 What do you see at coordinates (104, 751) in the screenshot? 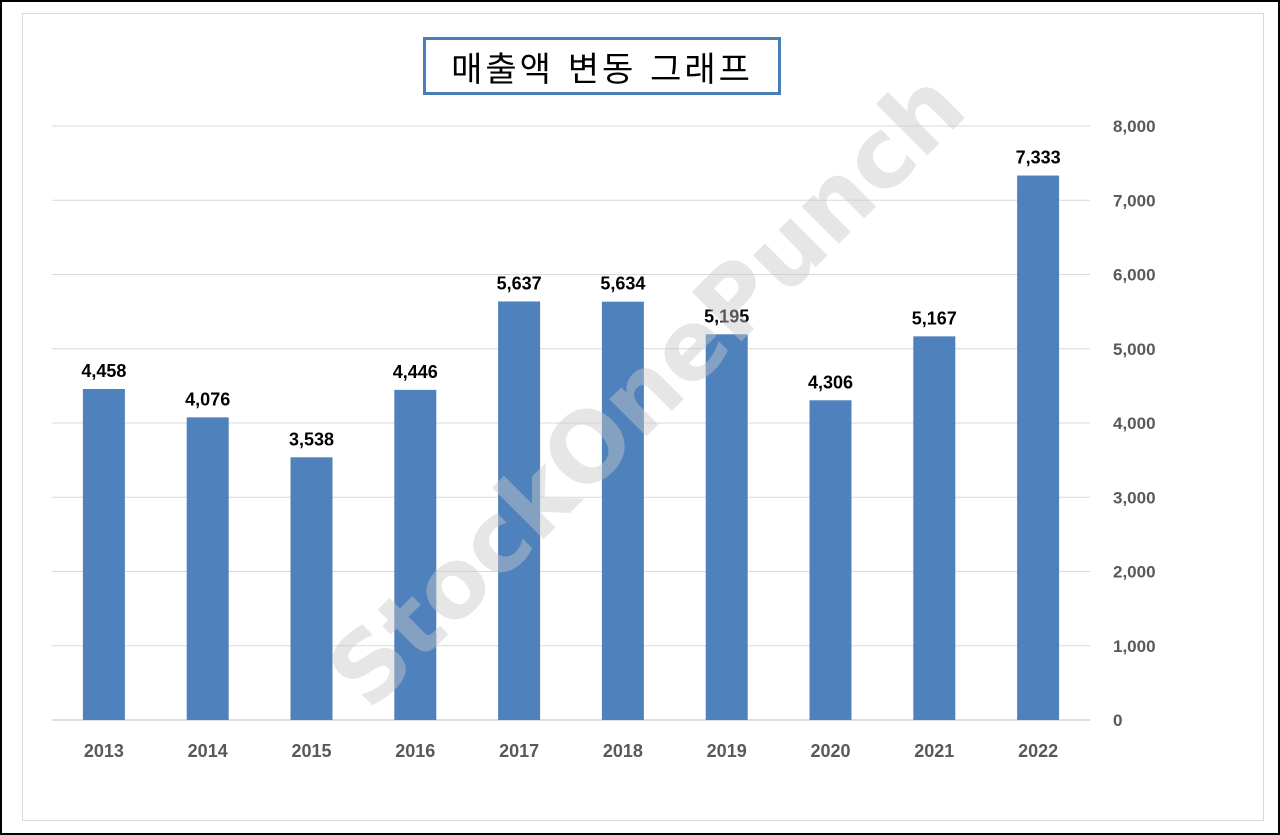
I see `x-tick-label: 2013` at bounding box center [104, 751].